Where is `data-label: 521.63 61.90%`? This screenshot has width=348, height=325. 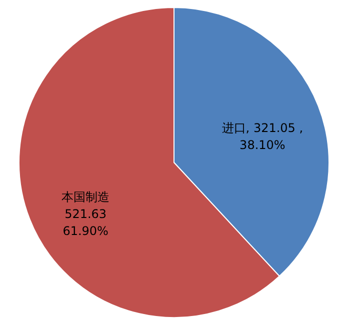 data-label: 521.63 61.90% is located at coordinates (85, 222).